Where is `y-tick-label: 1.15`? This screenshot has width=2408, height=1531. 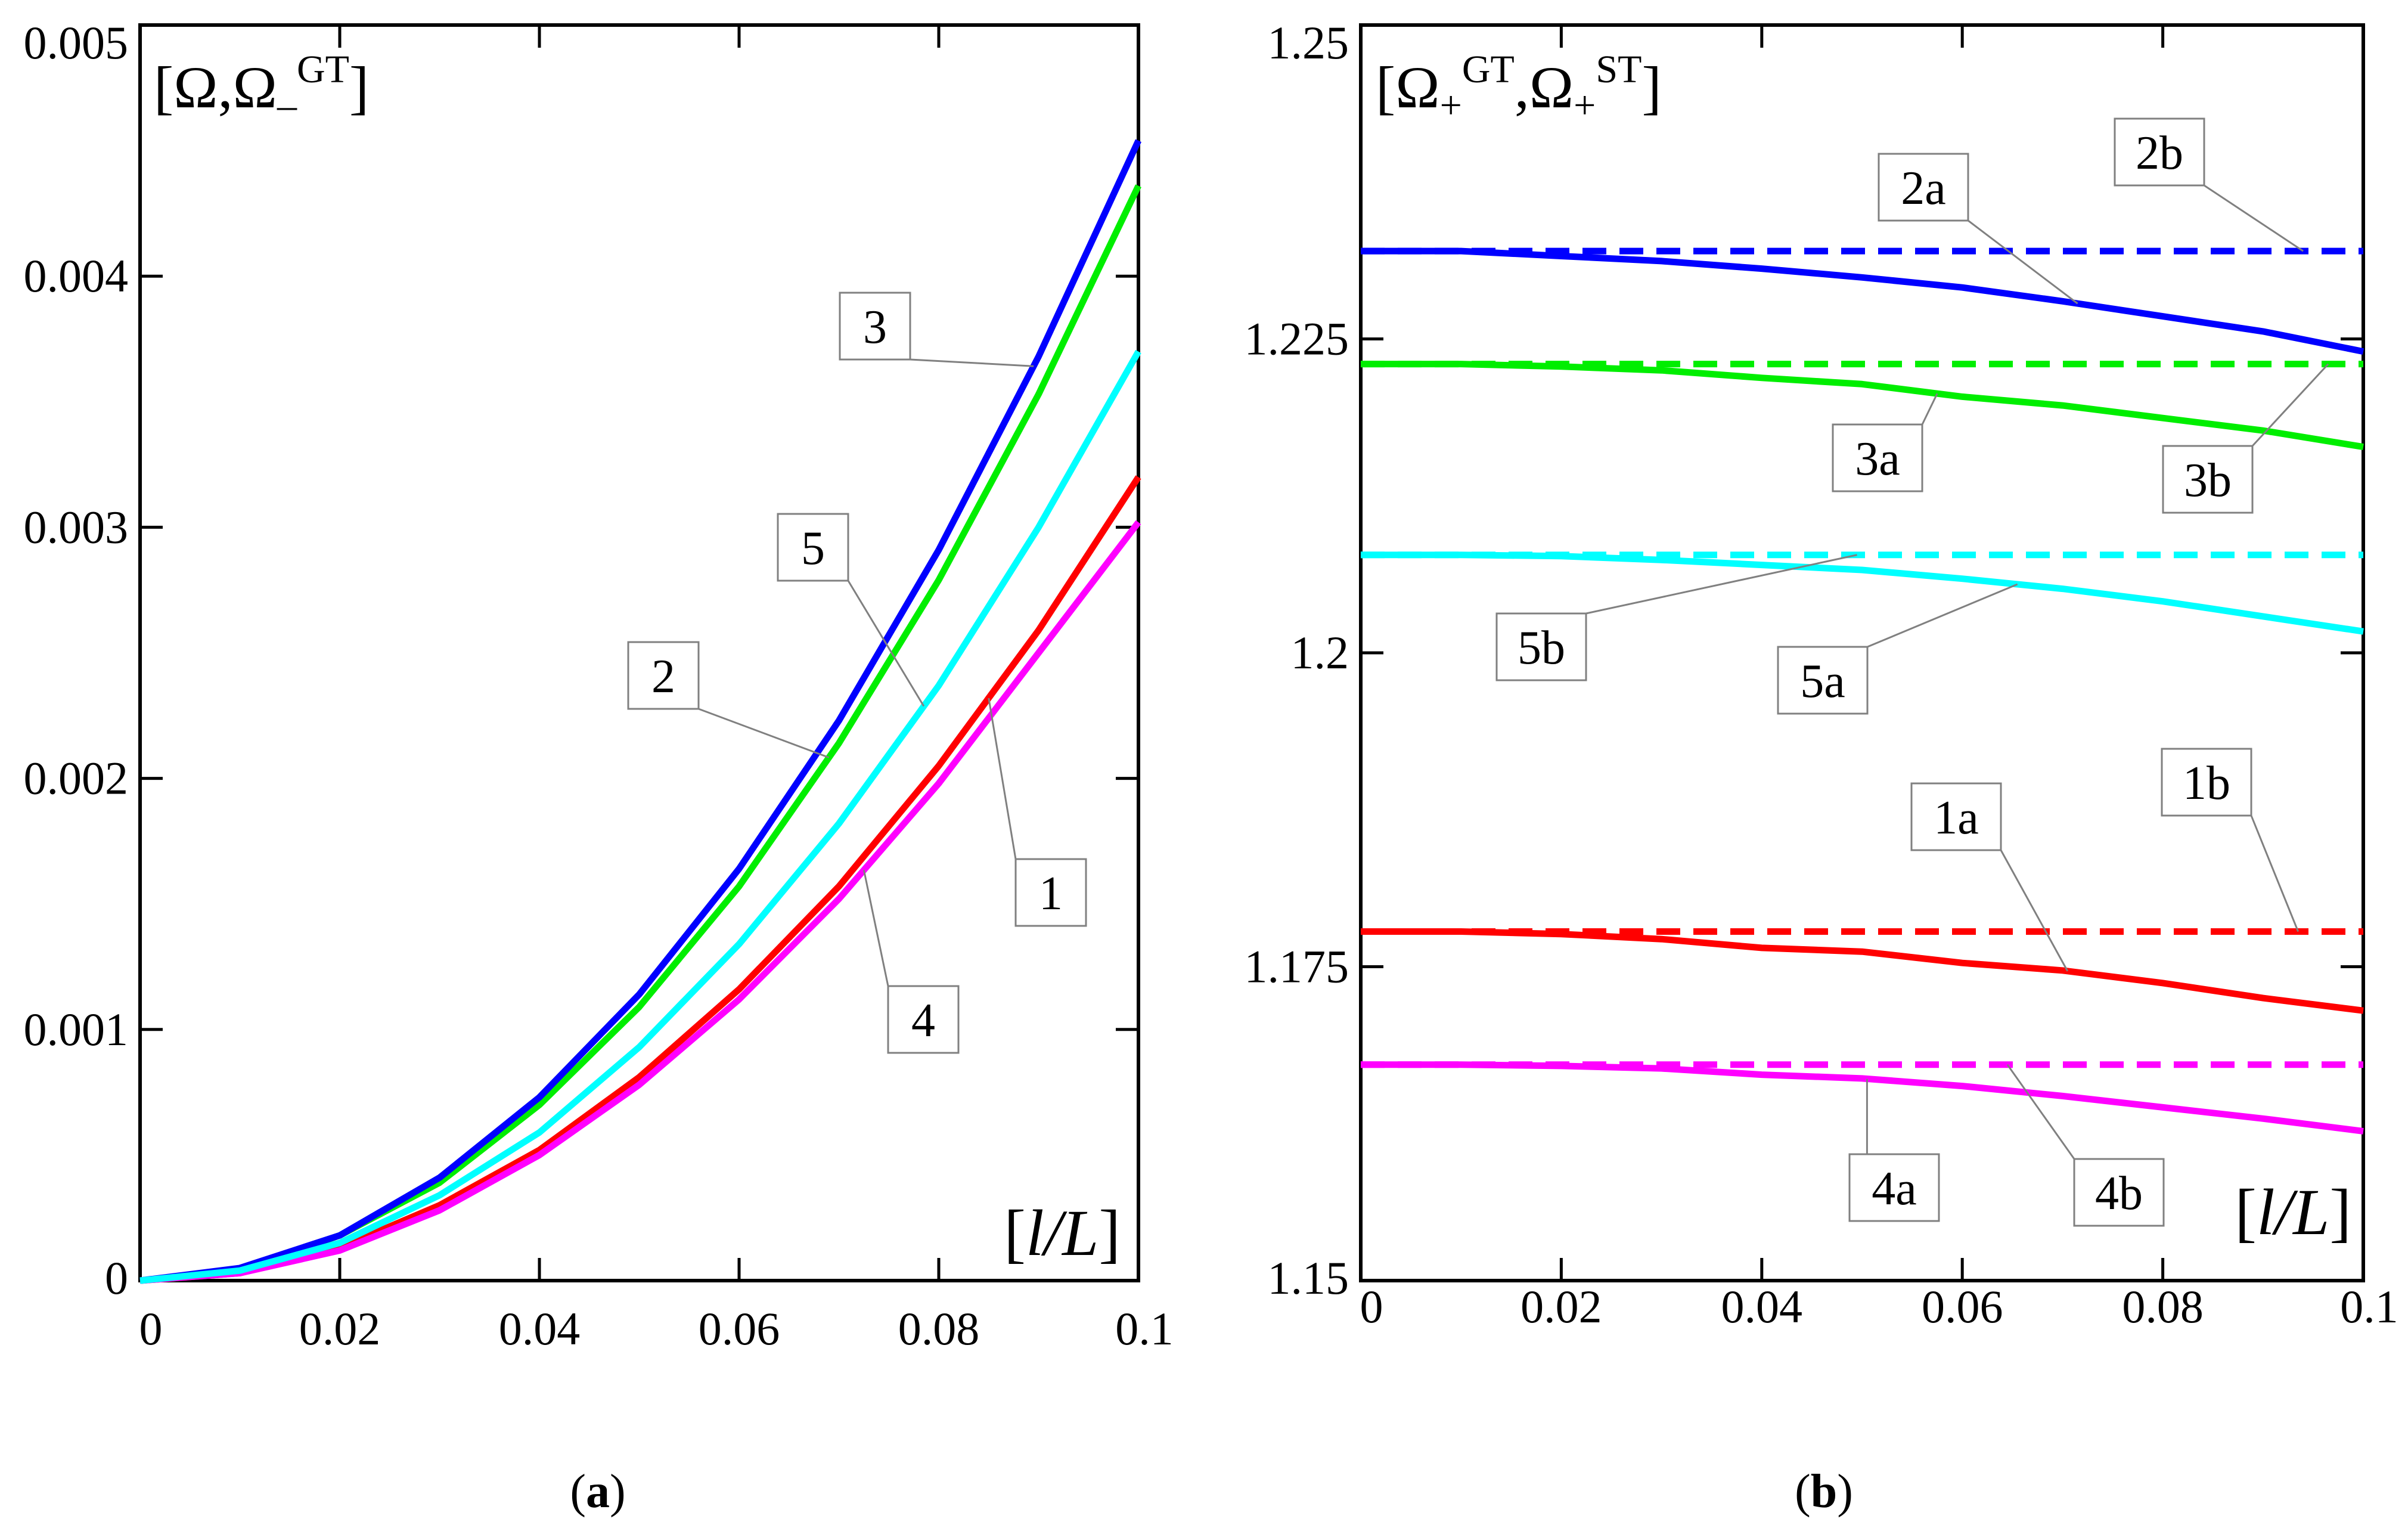
y-tick-label: 1.15 is located at coordinates (1308, 1278).